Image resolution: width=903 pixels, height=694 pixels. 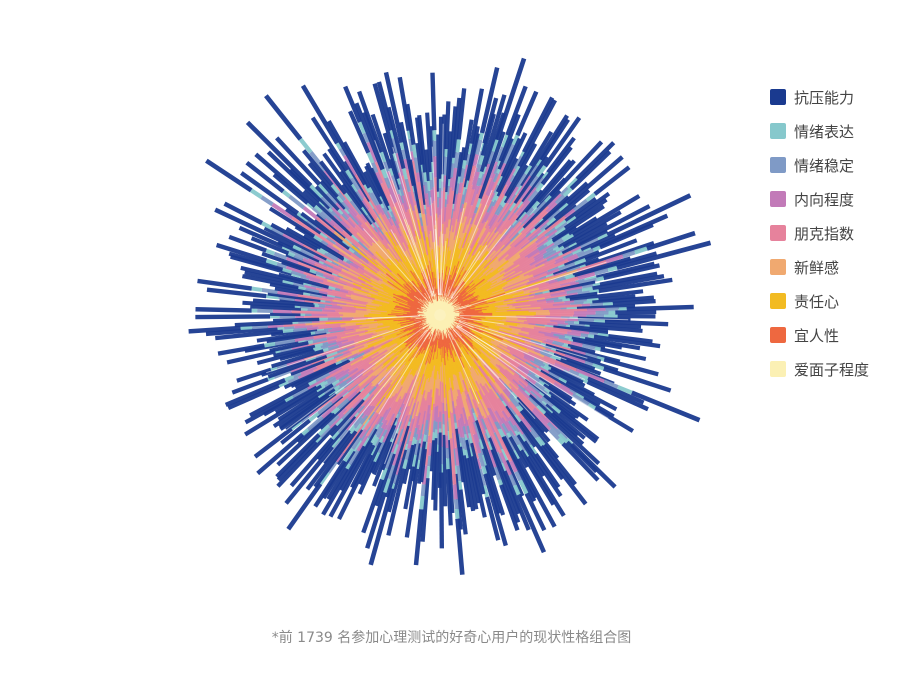 I want to click on legend-item: 责任心, so click(x=832, y=301).